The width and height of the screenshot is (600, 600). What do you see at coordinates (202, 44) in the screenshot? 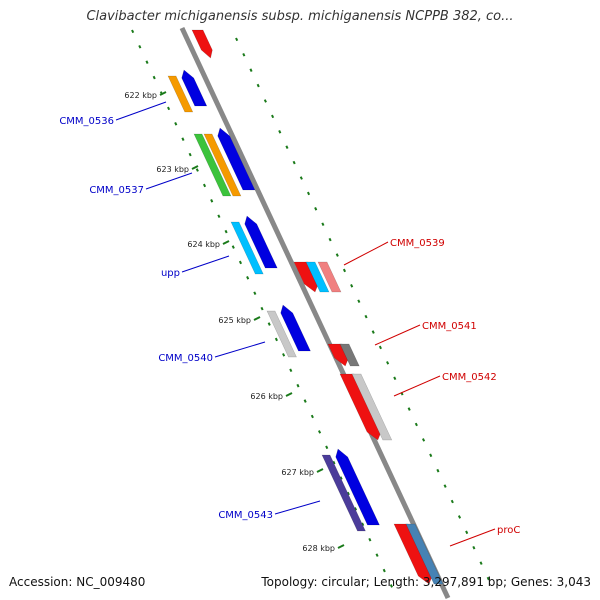
I see `gene-top-partial` at bounding box center [202, 44].